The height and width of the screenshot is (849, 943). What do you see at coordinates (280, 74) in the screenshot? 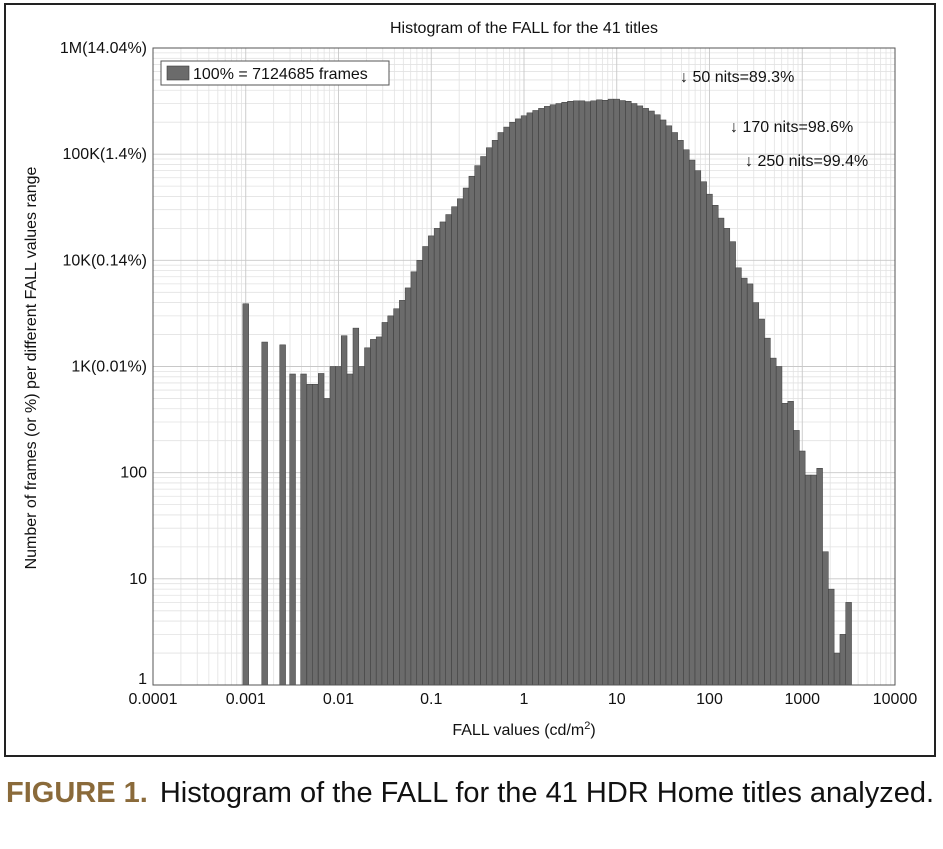
I see `legend-label: 100% = 7124685 frames` at bounding box center [280, 74].